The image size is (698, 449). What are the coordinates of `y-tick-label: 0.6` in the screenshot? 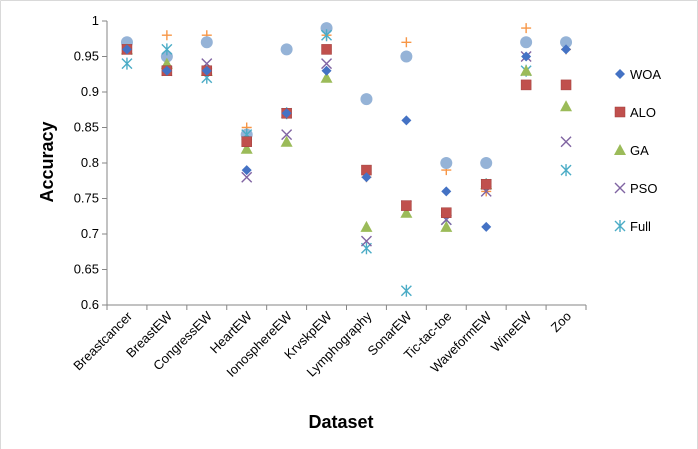 It's located at (90, 304).